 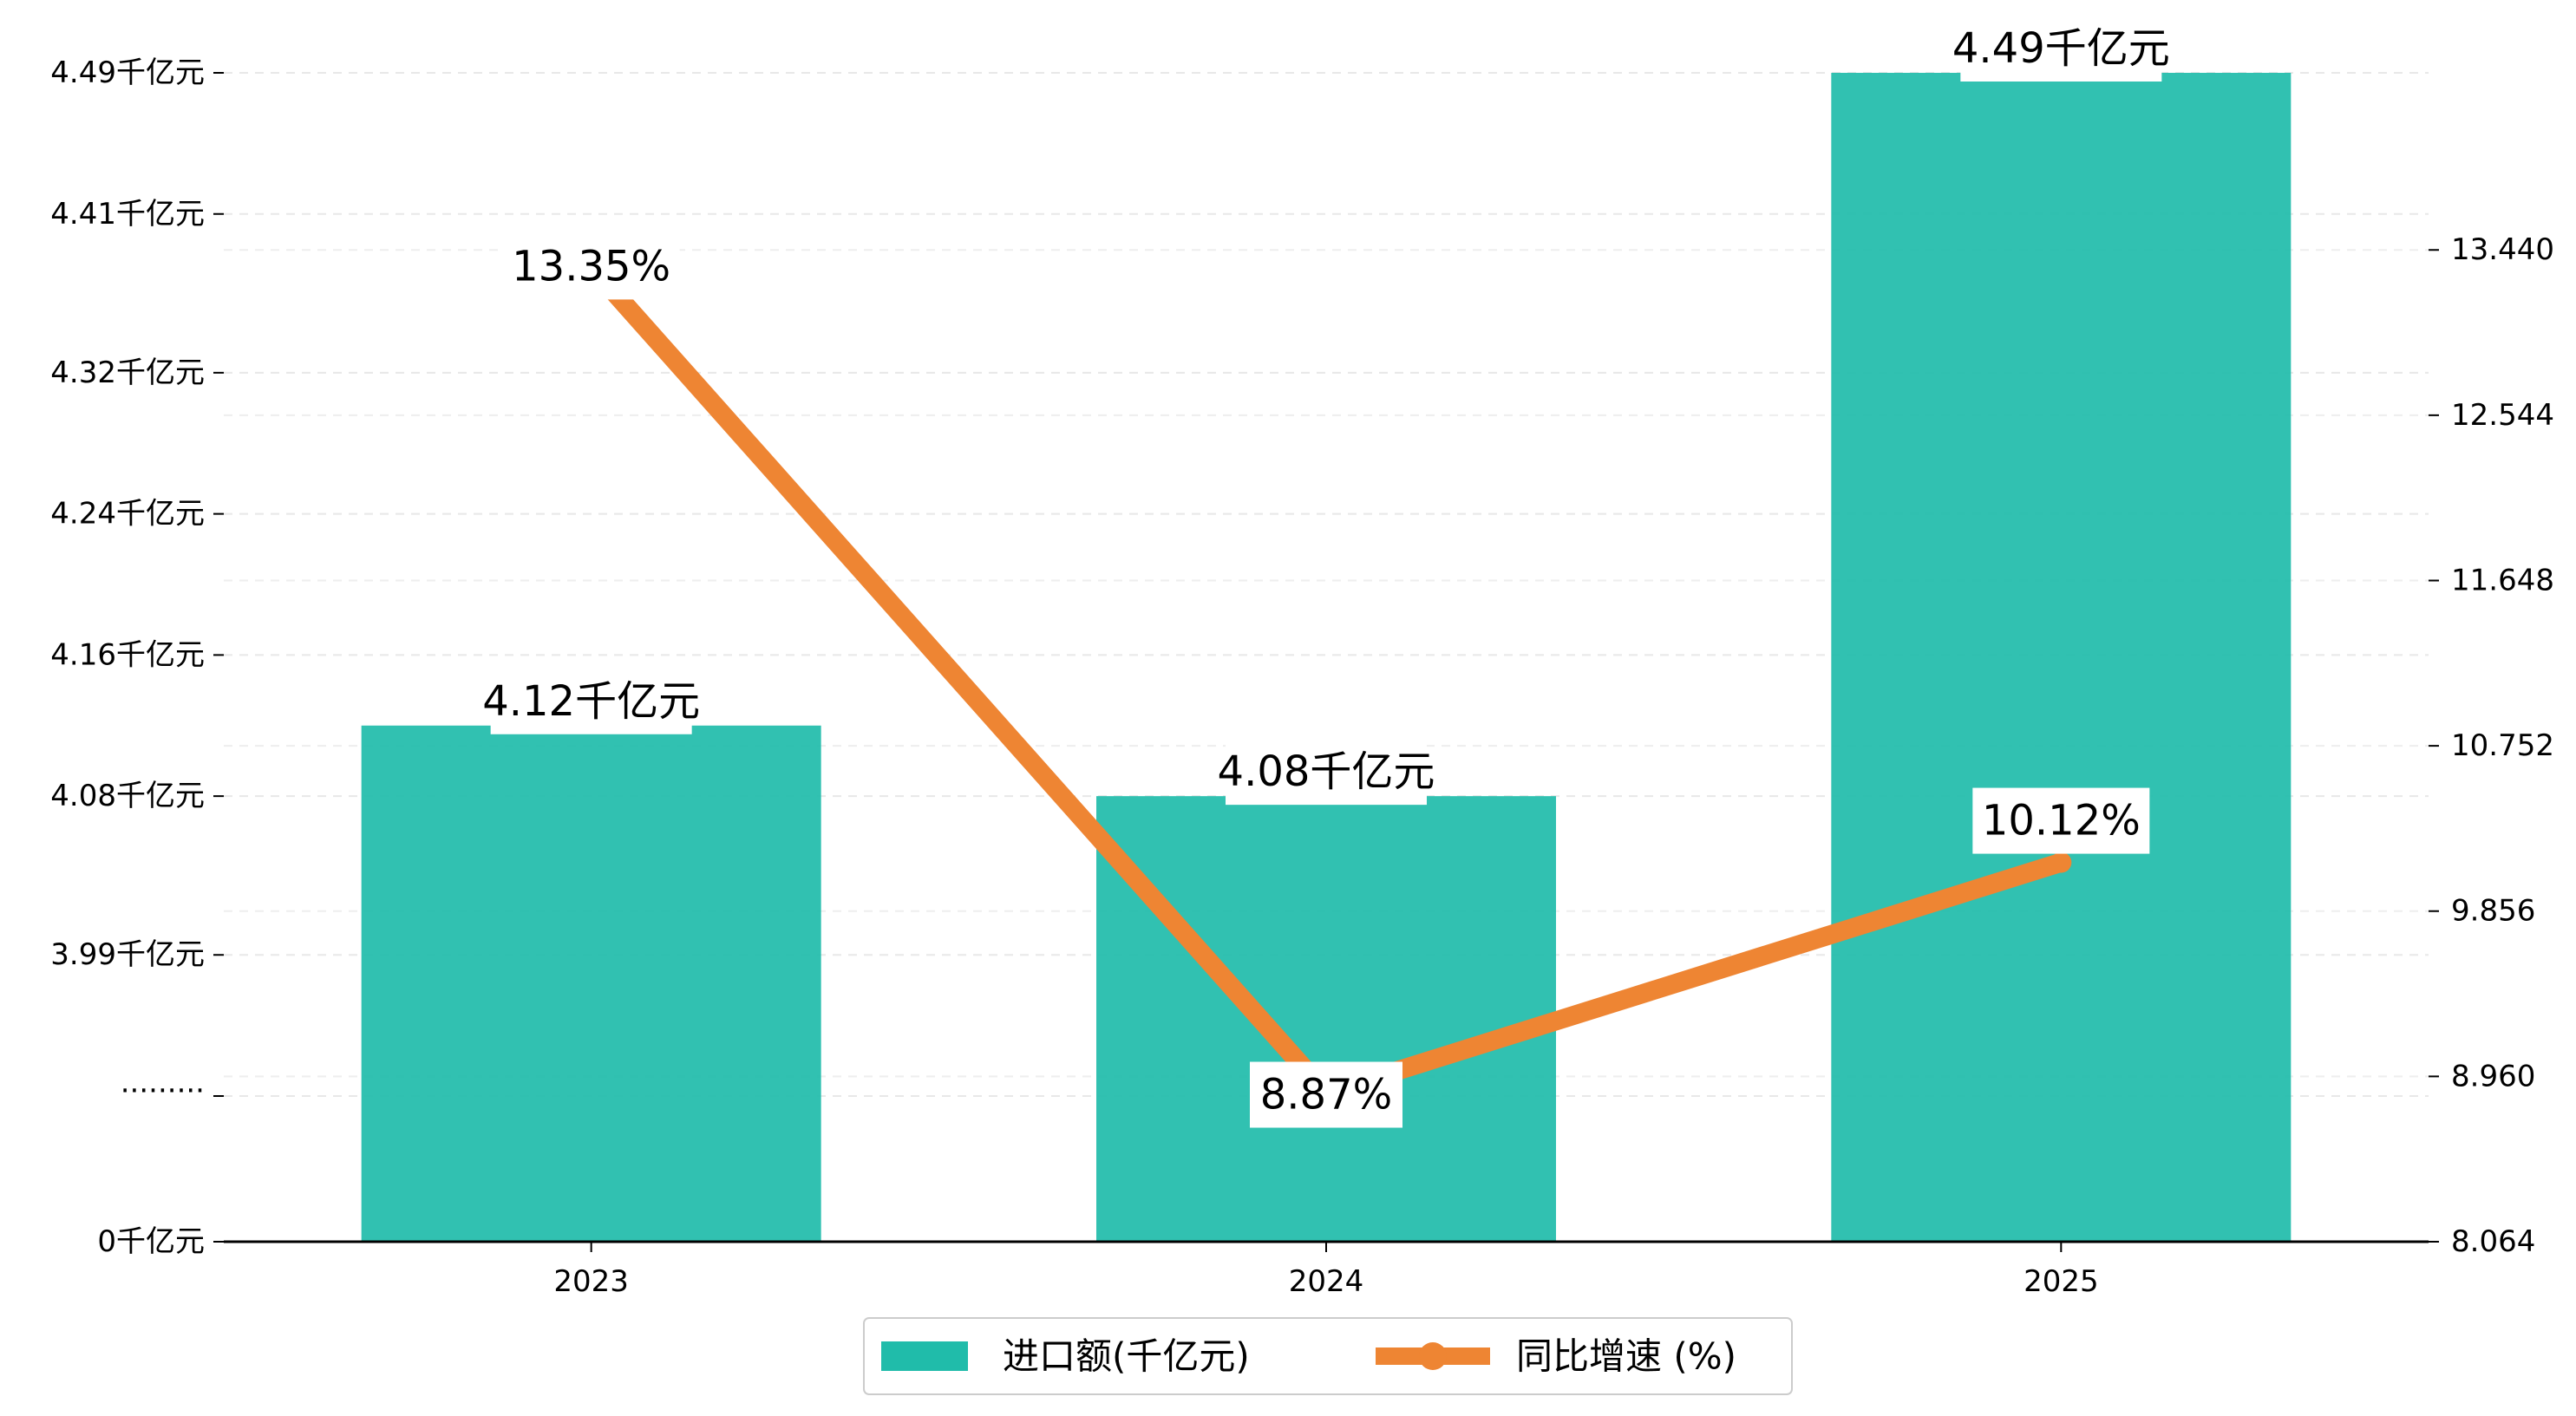 I want to click on legend-swatch-marker, so click(x=1433, y=1356).